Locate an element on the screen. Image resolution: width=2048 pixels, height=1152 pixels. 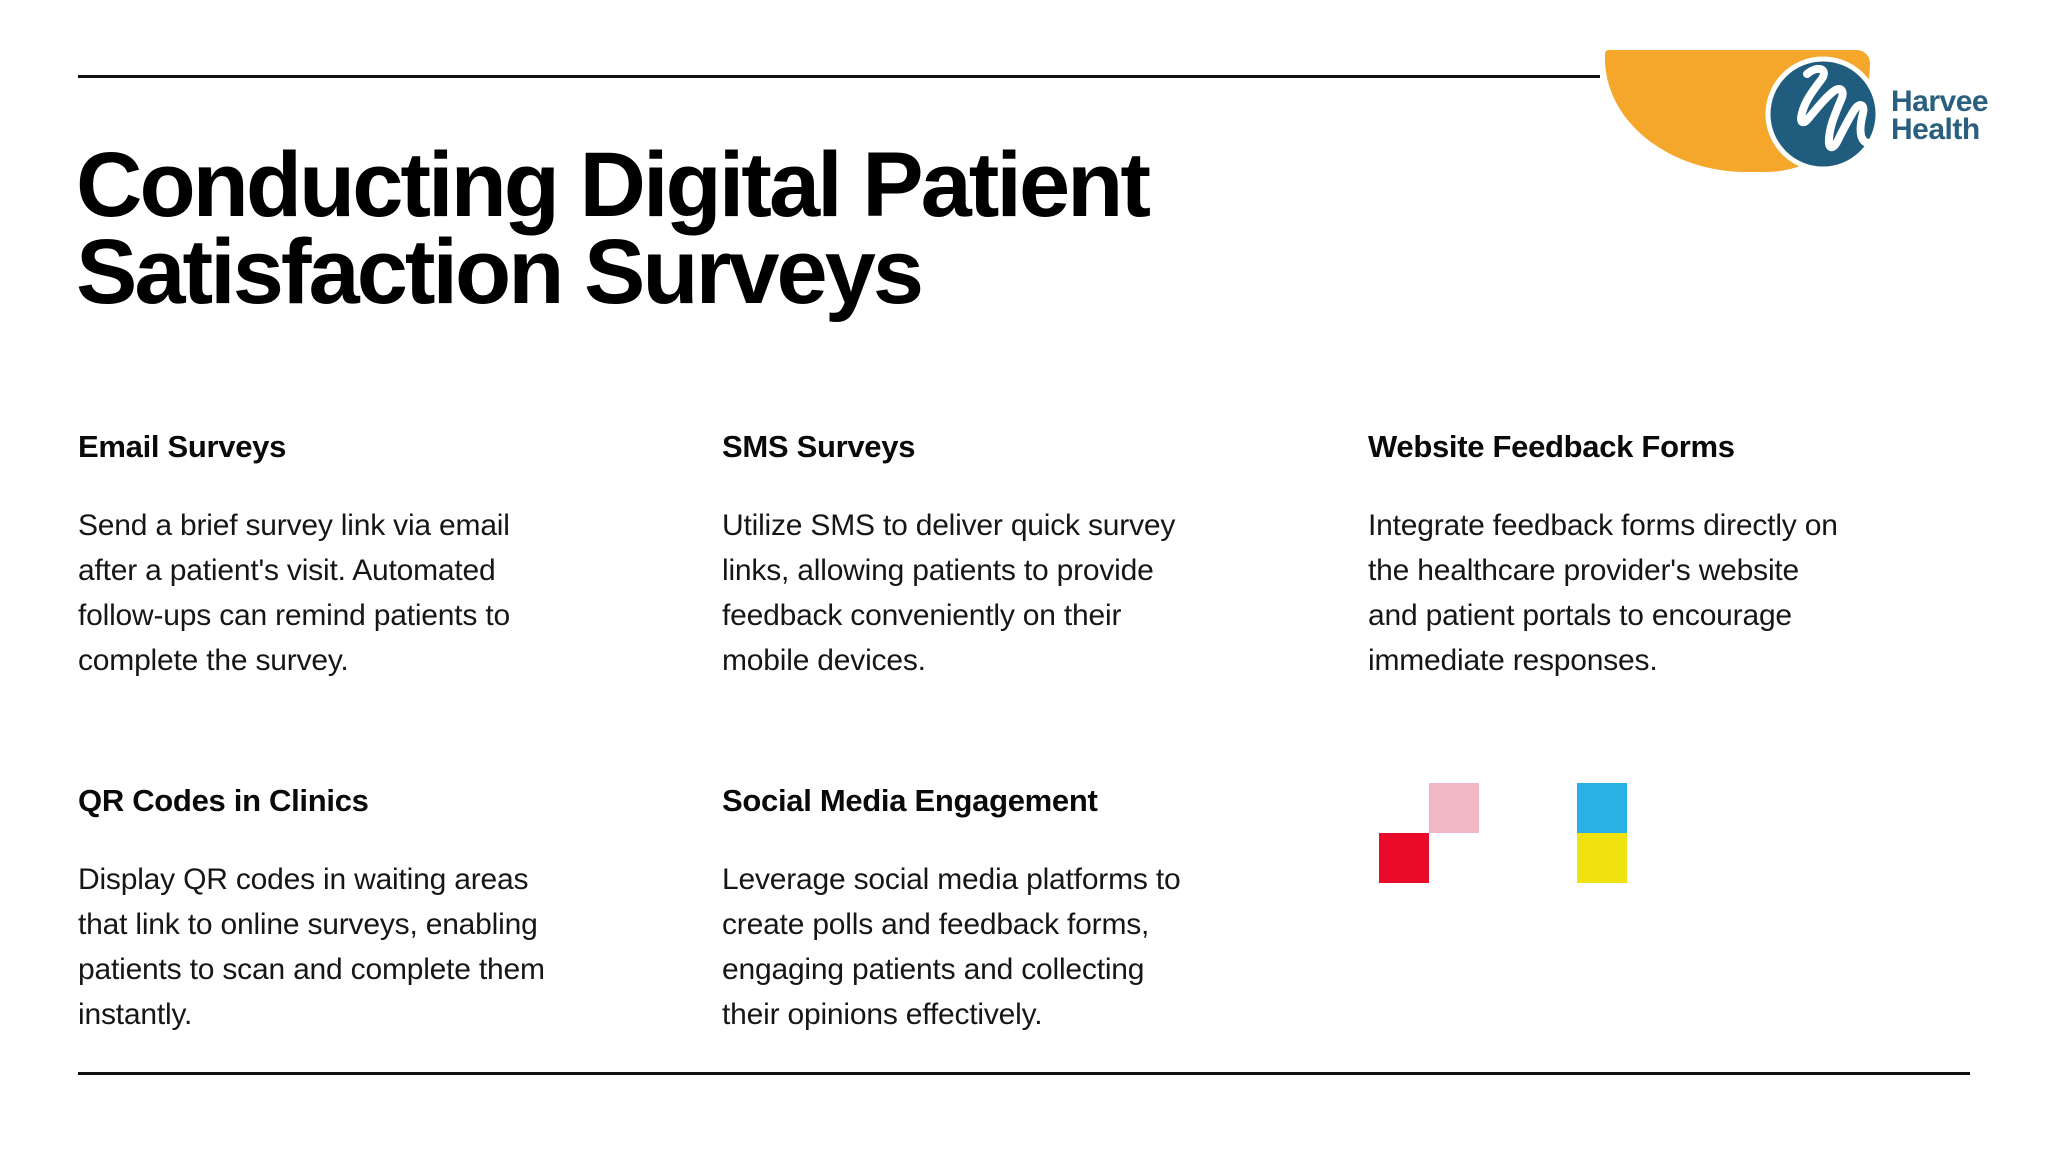
pink-square is located at coordinates (1454, 808).